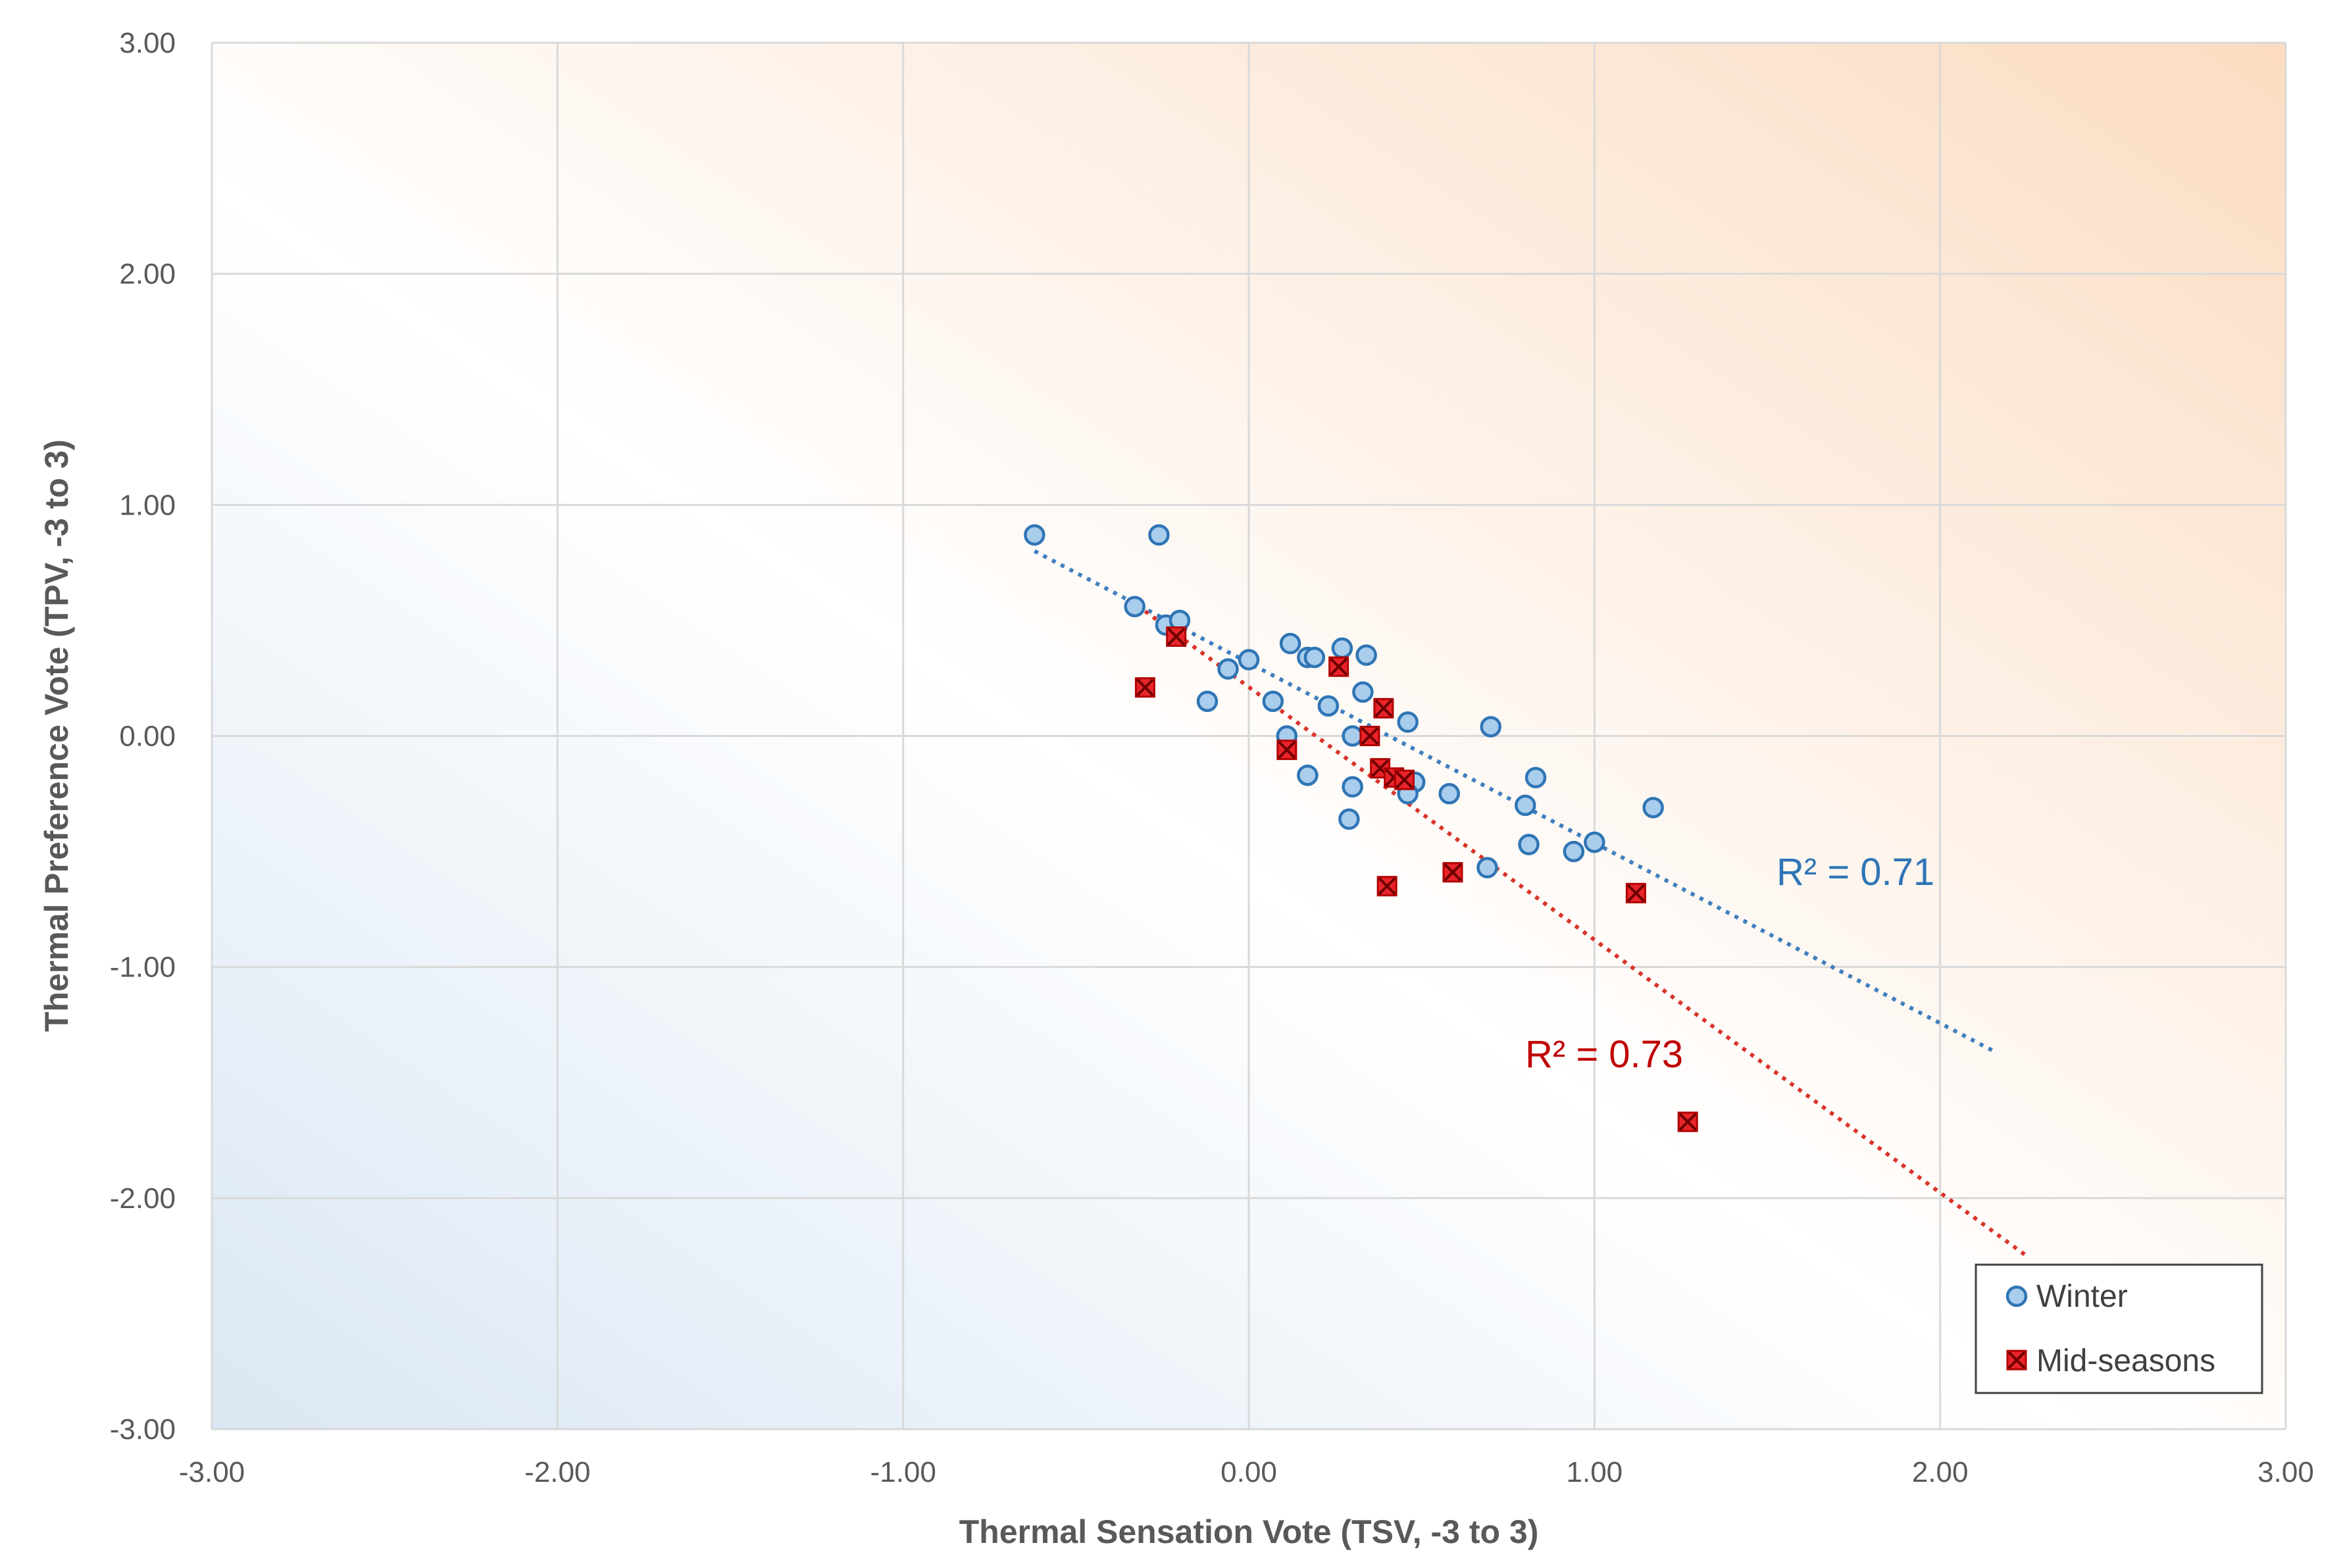 This screenshot has height=1568, width=2343. I want to click on x-tick-label: 3.00, so click(2285, 1472).